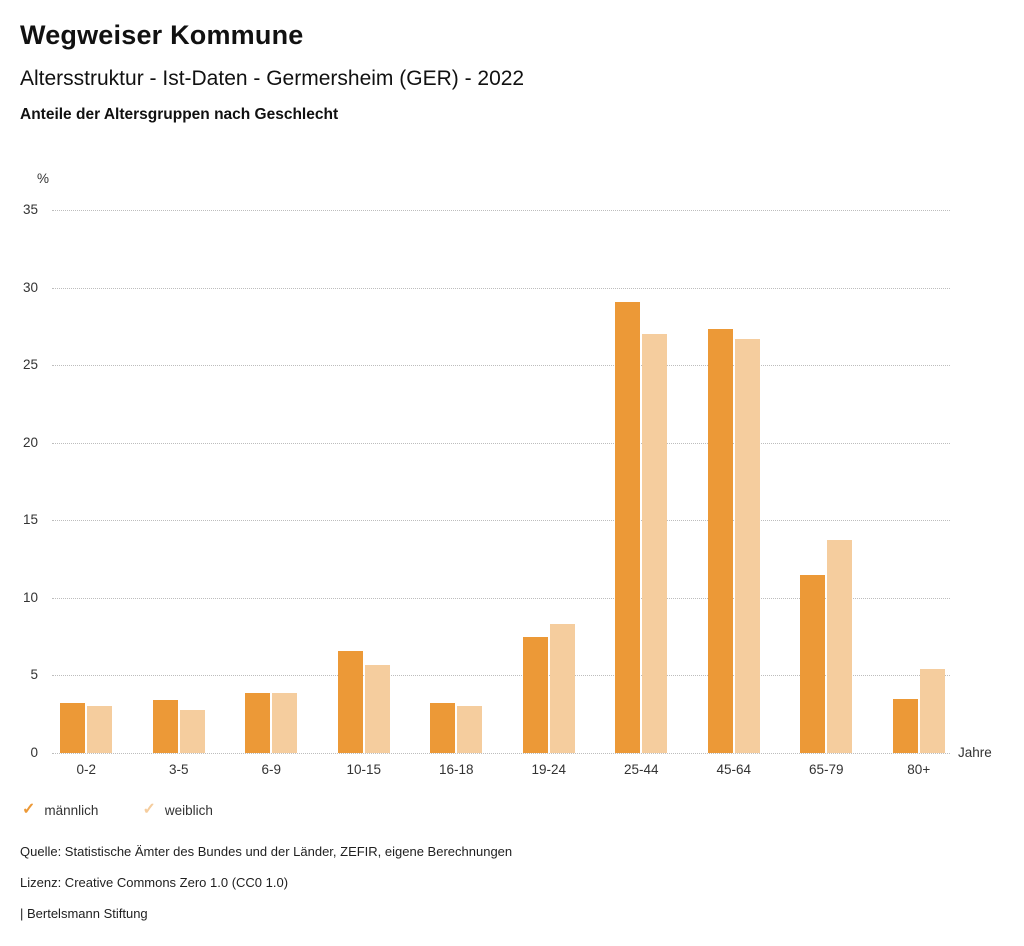  I want to click on y-axis-tick-label-35: 35, so click(30, 209).